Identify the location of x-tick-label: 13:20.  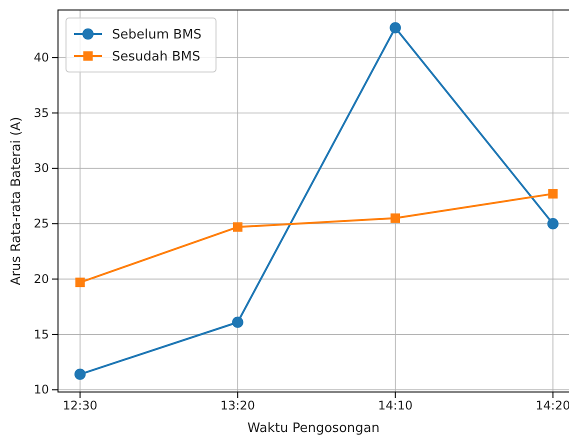
(237, 405).